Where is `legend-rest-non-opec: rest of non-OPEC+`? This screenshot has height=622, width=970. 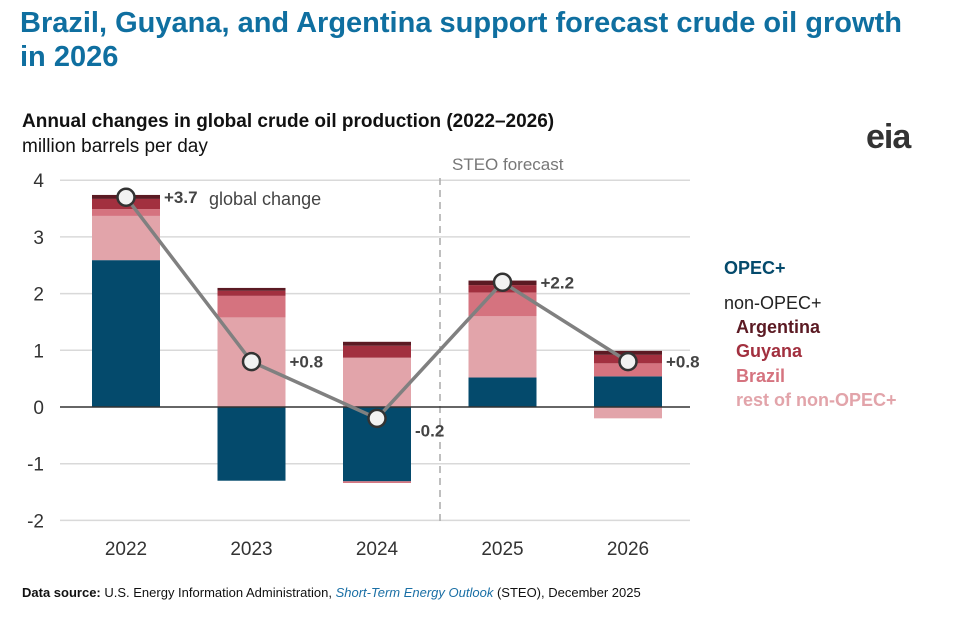
legend-rest-non-opec: rest of non-OPEC+ is located at coordinates (816, 400).